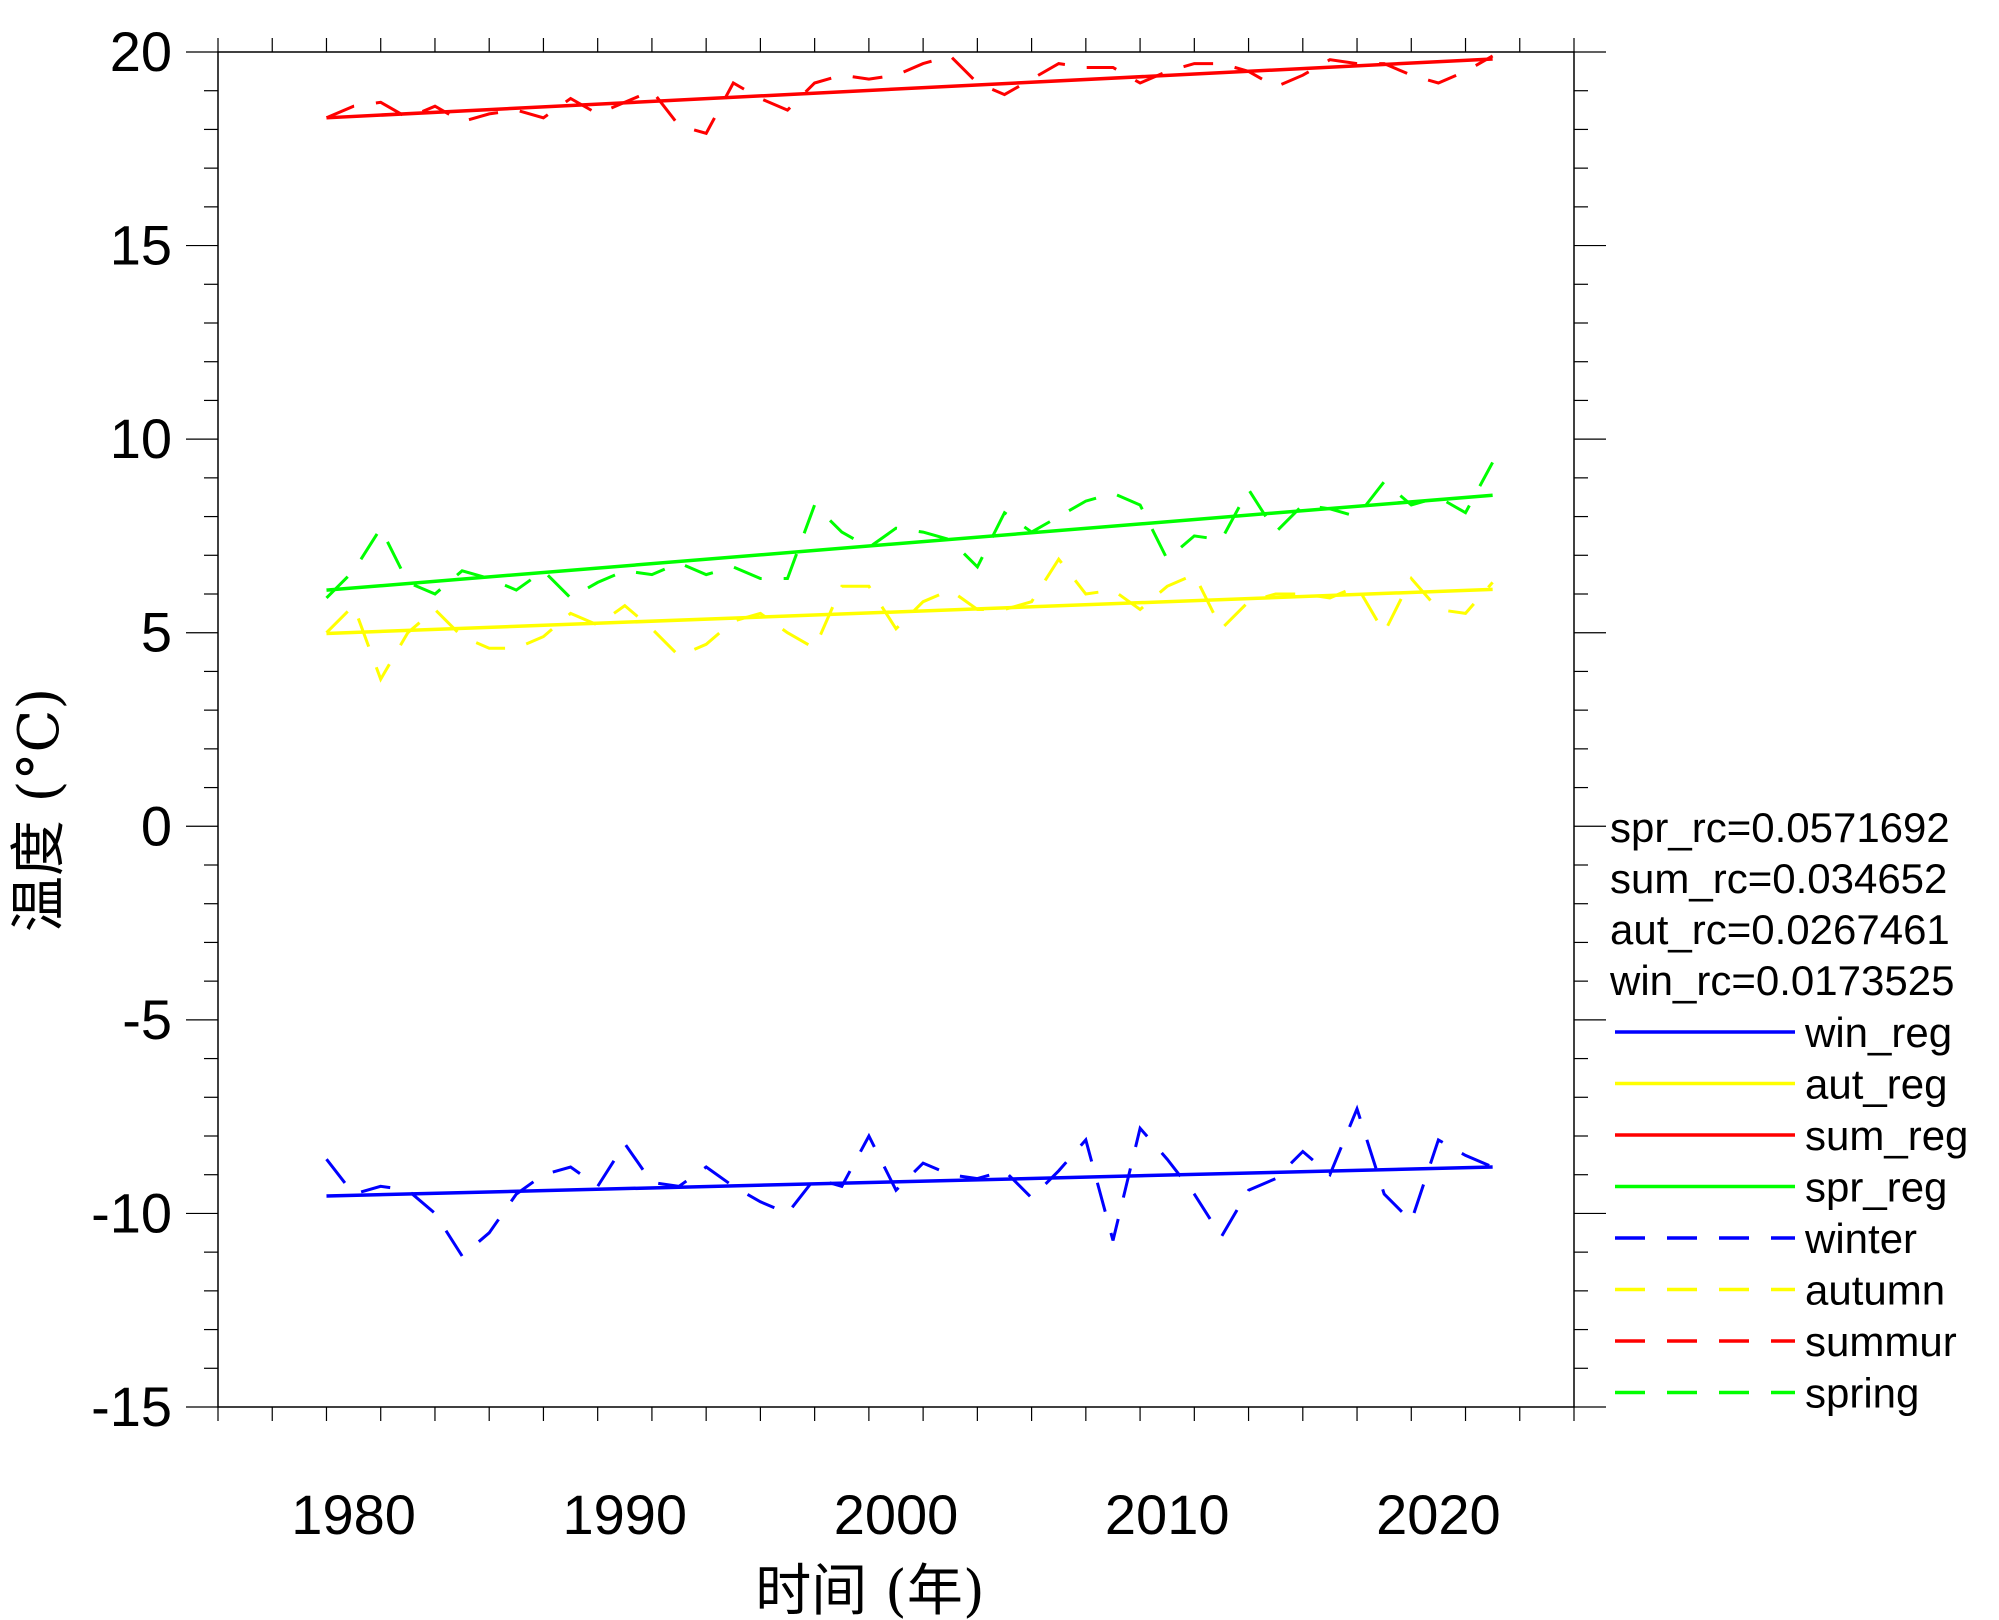 The width and height of the screenshot is (1999, 1620). Describe the element at coordinates (131, 1212) in the screenshot. I see `y-tick-label: -10` at that location.